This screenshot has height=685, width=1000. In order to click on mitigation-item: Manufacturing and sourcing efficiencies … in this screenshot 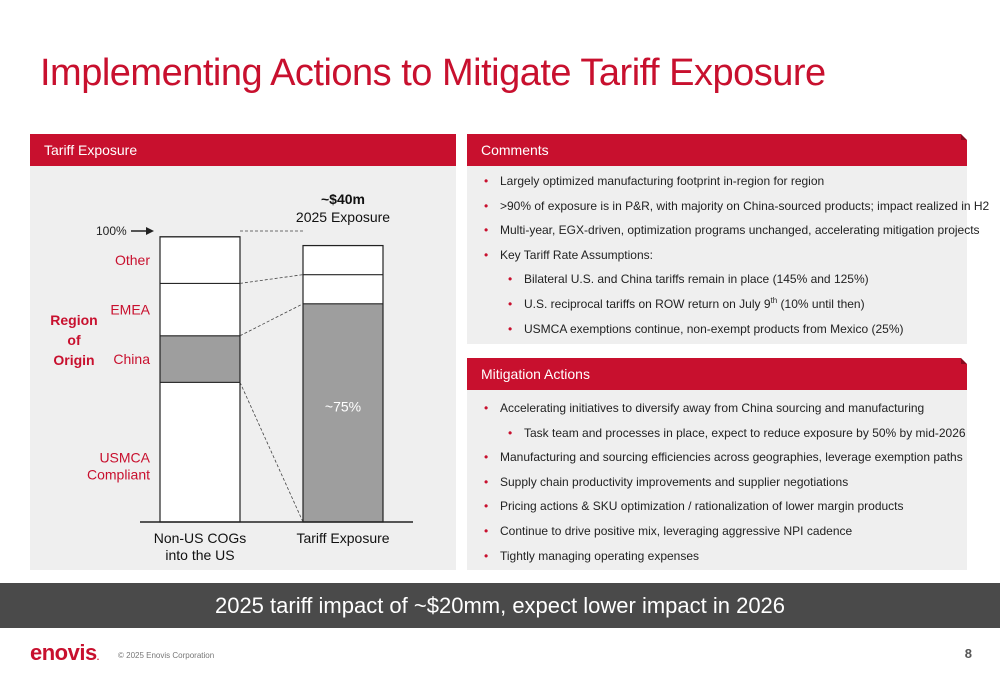, I will do `click(719, 457)`.